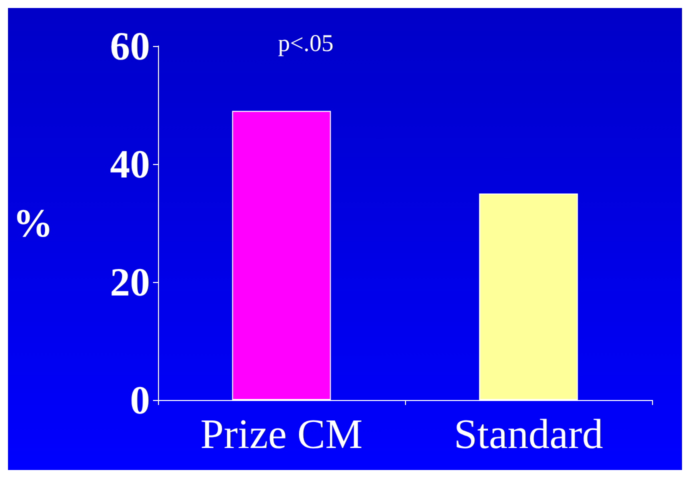 The width and height of the screenshot is (690, 478). What do you see at coordinates (130, 164) in the screenshot?
I see `y-tick-label: 40` at bounding box center [130, 164].